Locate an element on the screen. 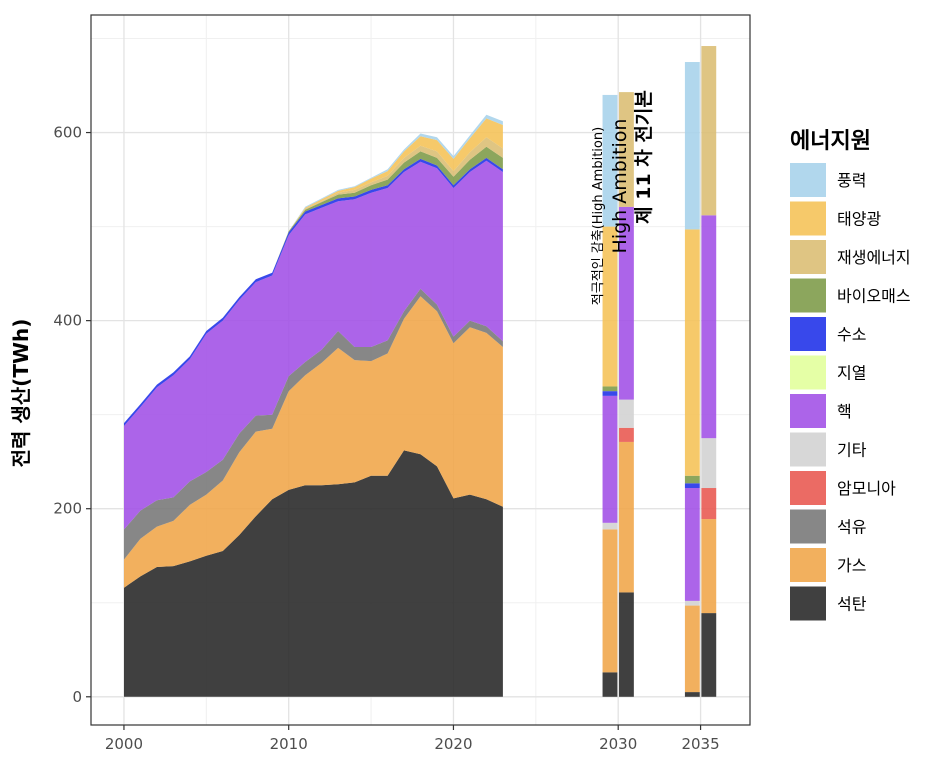 Image resolution: width=942 pixels, height=771 pixels. legend-swatch-ec9eacec839dec9790eb8488eca780 is located at coordinates (808, 257).